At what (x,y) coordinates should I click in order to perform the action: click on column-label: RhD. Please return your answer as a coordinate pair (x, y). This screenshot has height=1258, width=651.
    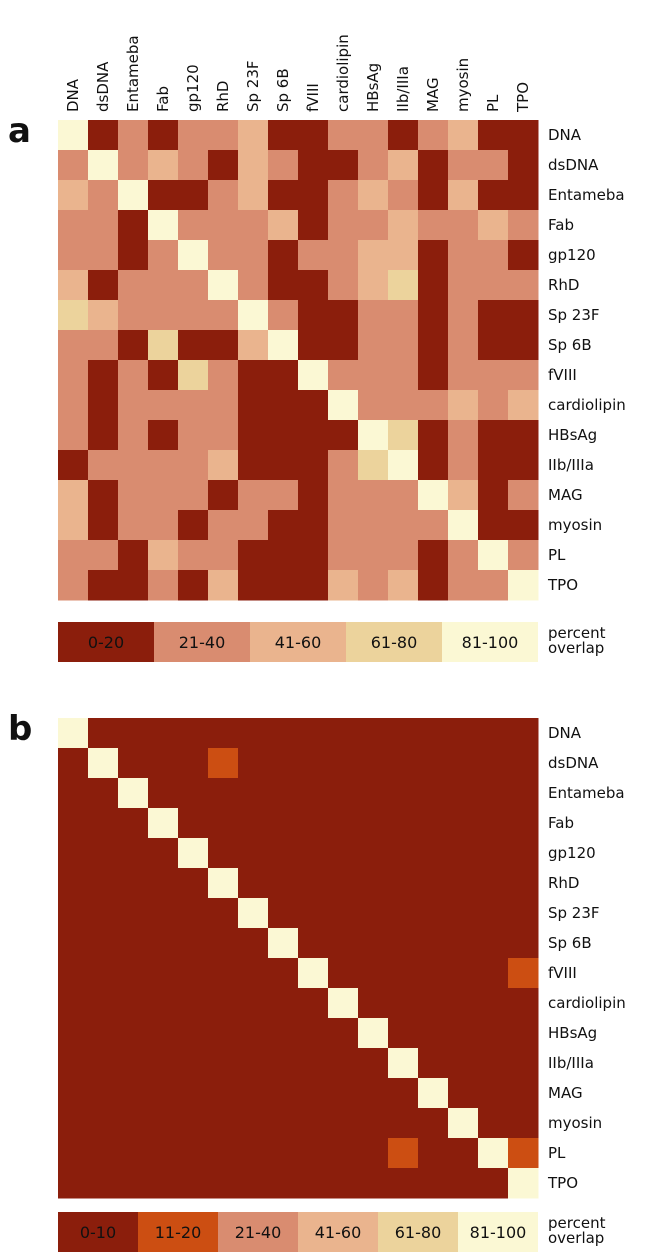
    Looking at the image, I should click on (223, 96).